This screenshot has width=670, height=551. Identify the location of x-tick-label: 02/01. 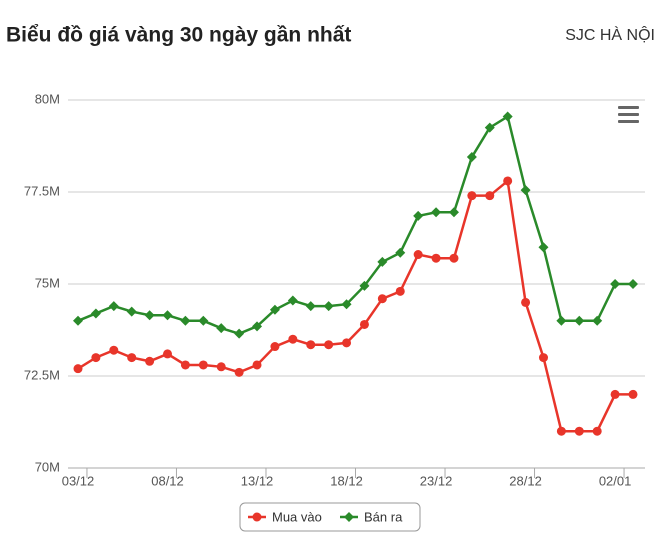
(615, 480).